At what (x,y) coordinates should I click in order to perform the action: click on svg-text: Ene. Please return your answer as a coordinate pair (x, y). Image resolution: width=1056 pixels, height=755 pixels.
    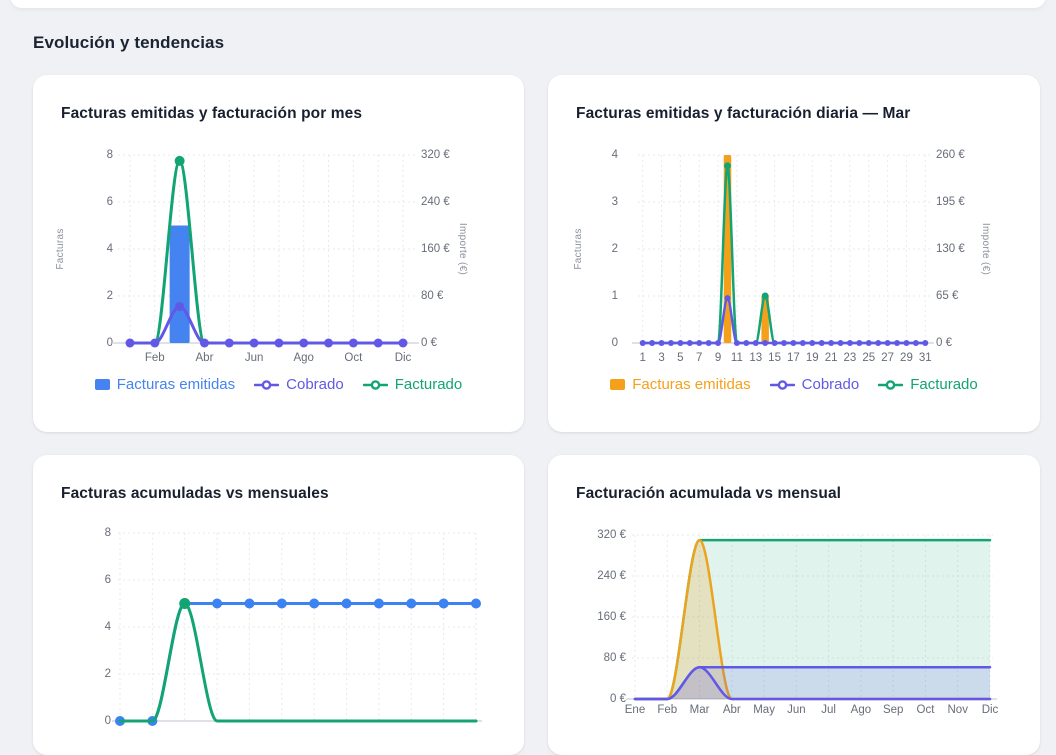
    Looking at the image, I should click on (635, 710).